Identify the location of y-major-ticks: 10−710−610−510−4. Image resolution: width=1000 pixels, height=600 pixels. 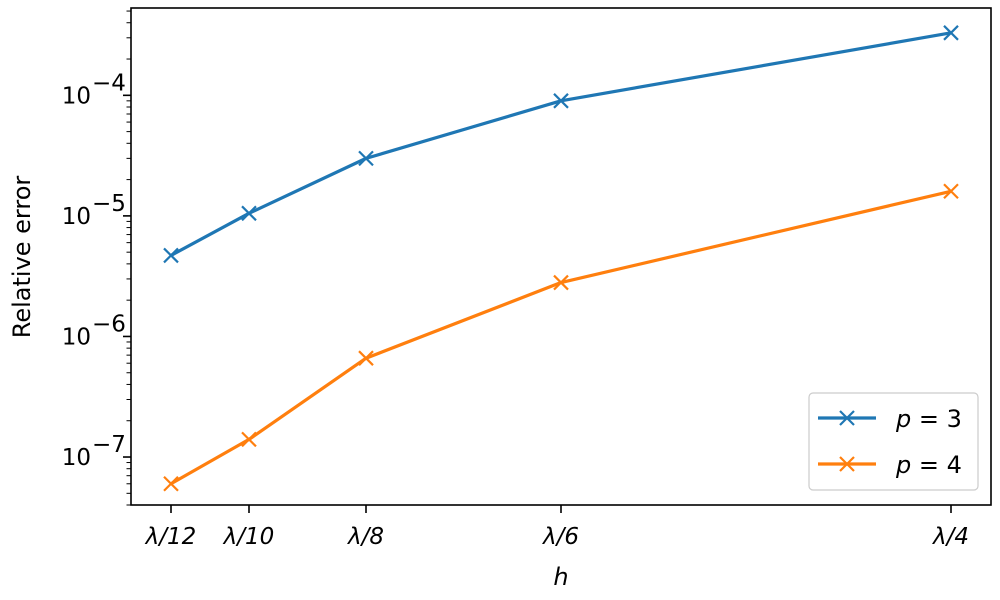
(96, 270).